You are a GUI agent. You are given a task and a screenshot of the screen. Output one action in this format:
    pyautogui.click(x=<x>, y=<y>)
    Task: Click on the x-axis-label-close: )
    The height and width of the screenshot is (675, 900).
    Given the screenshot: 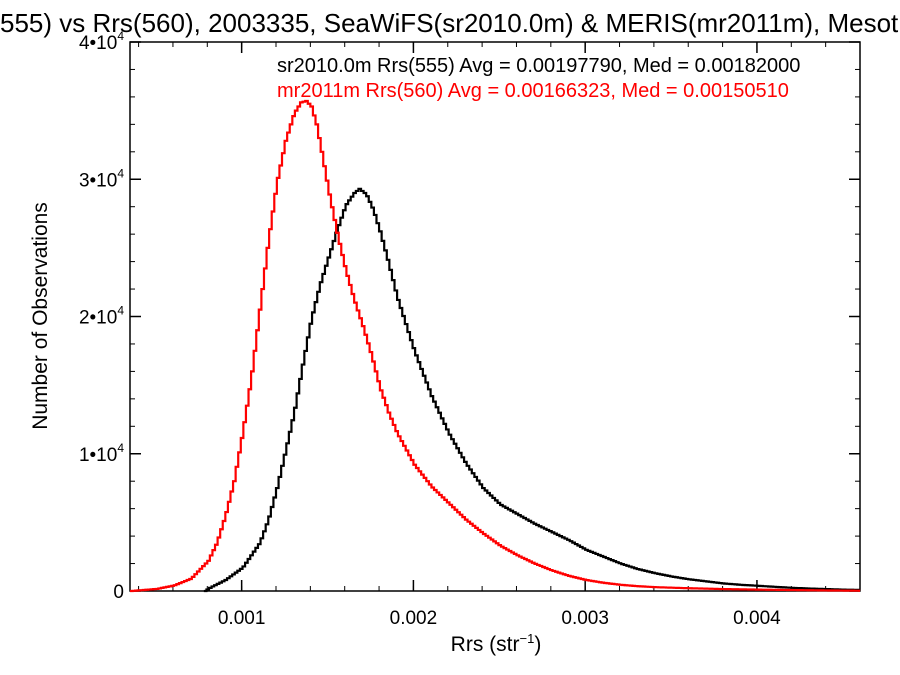 What is the action you would take?
    pyautogui.click(x=537, y=644)
    